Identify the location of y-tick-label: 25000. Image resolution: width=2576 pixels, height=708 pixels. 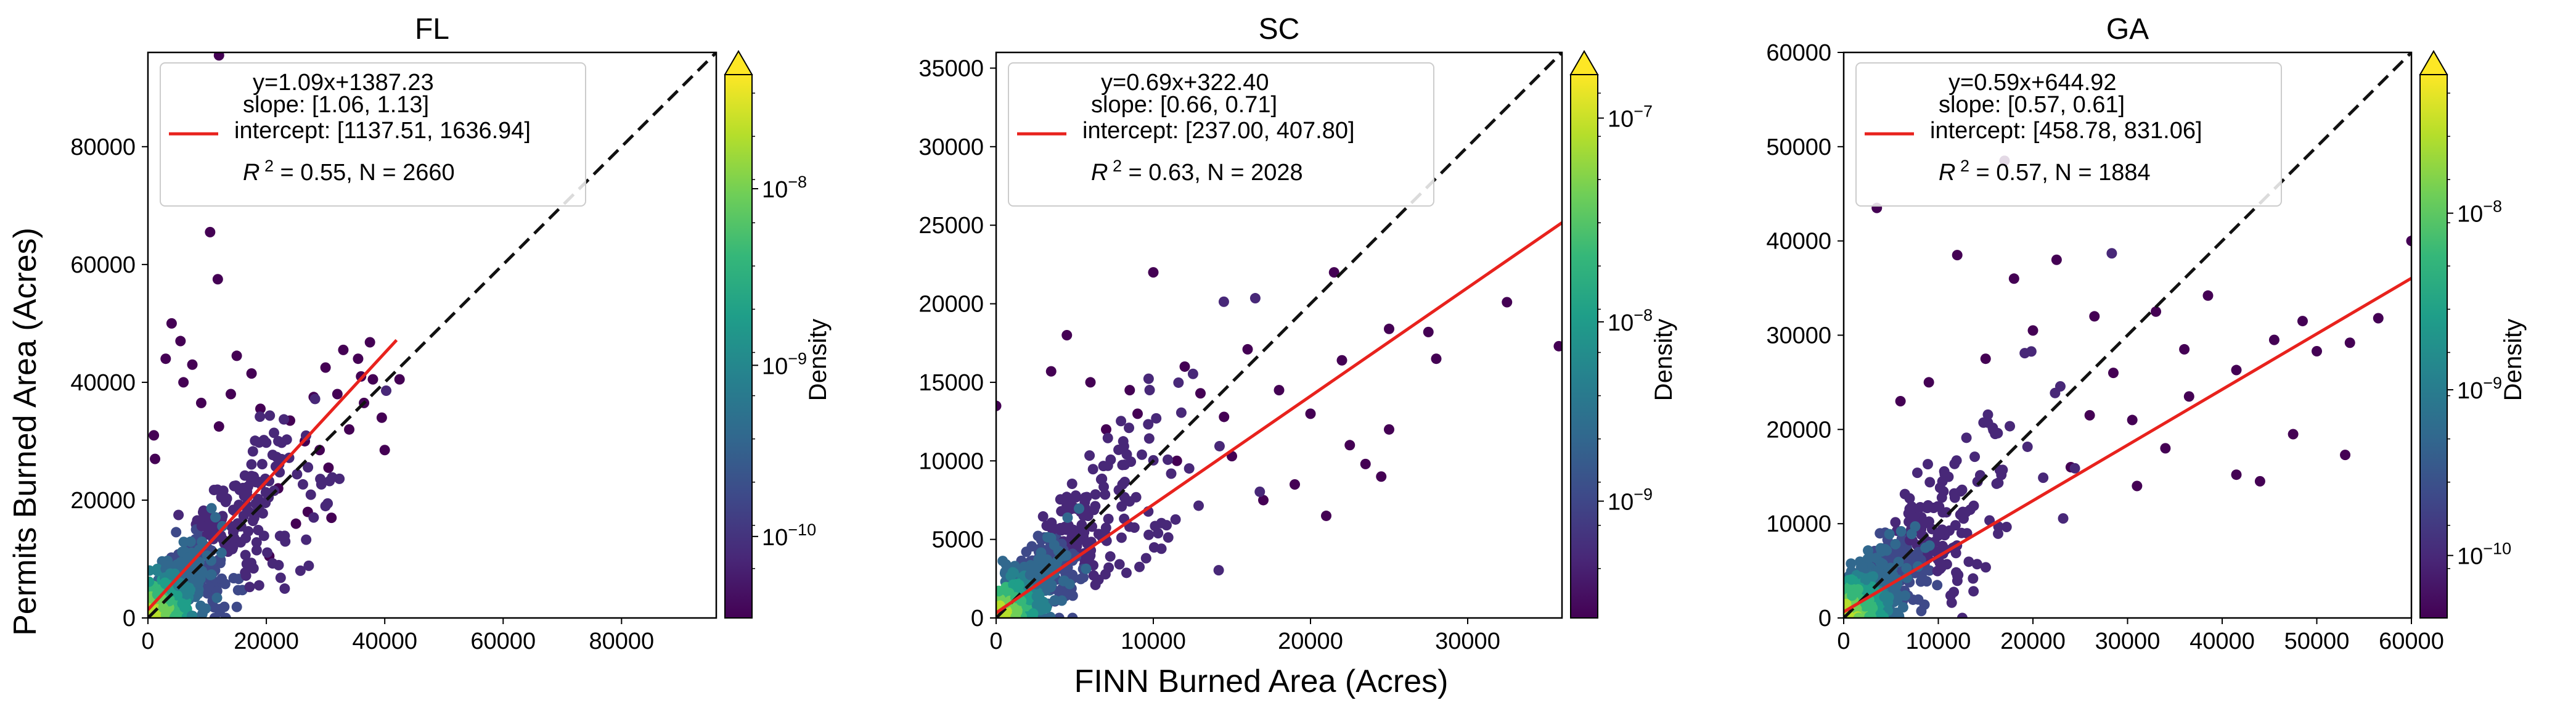
(951, 226).